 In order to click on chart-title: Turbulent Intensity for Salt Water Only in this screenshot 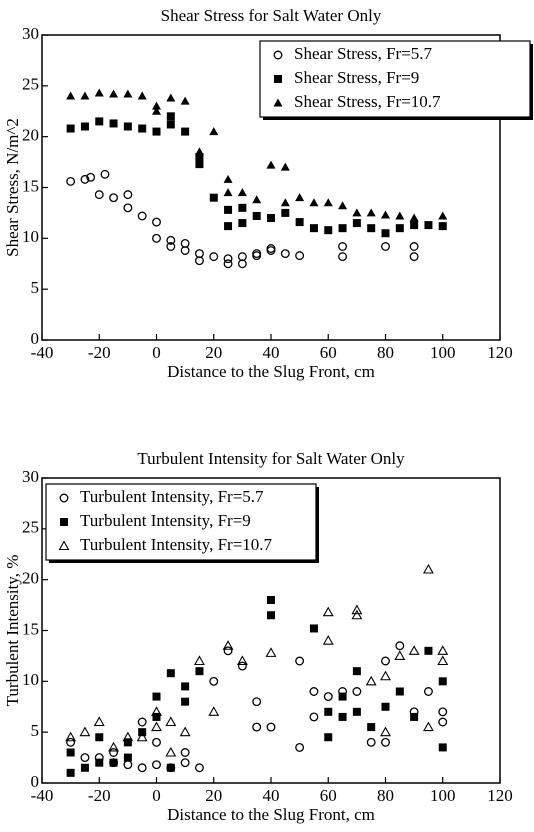, I will do `click(271, 458)`.